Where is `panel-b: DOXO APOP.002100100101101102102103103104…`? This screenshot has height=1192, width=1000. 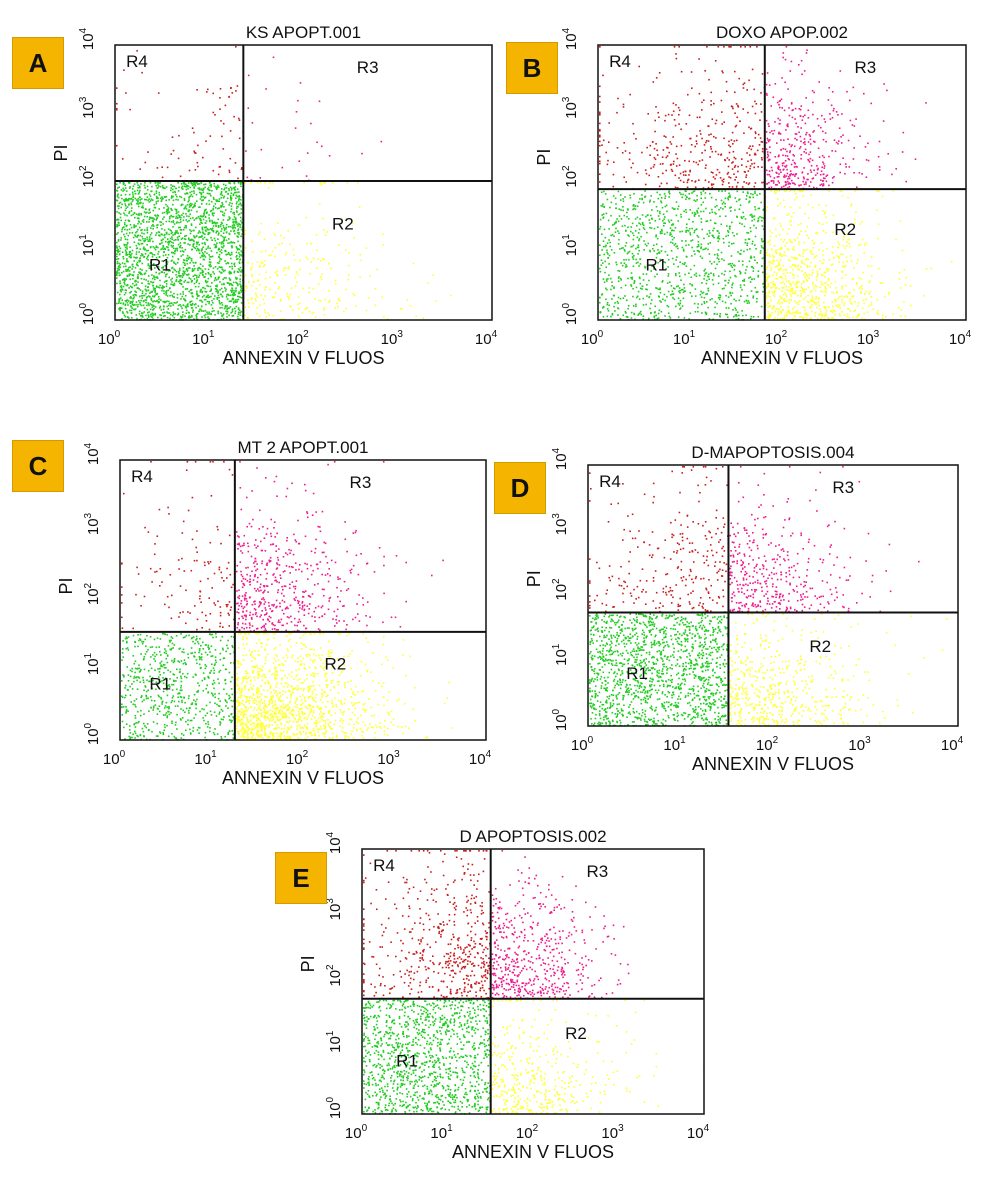
panel-b: DOXO APOP.002100100101101102102103103104… is located at coordinates (753, 195).